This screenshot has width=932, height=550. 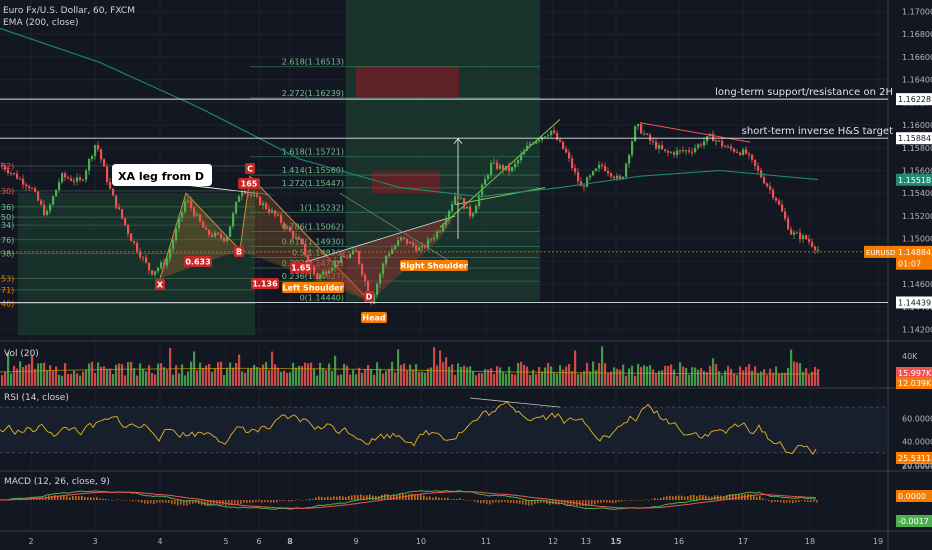 What do you see at coordinates (914, 138) in the screenshot?
I see `price-tag-bg` at bounding box center [914, 138].